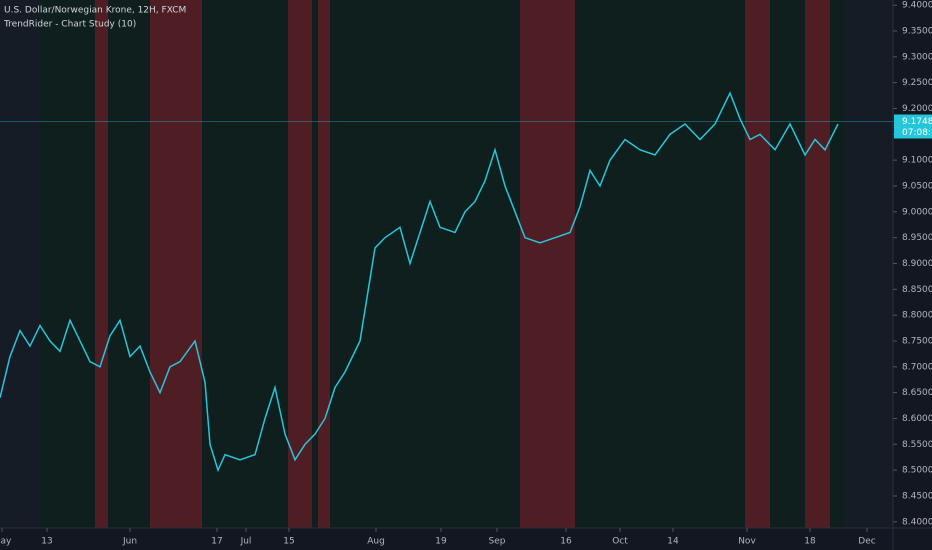  Describe the element at coordinates (917, 31) in the screenshot. I see `y-tick-label: 9.35000` at that location.